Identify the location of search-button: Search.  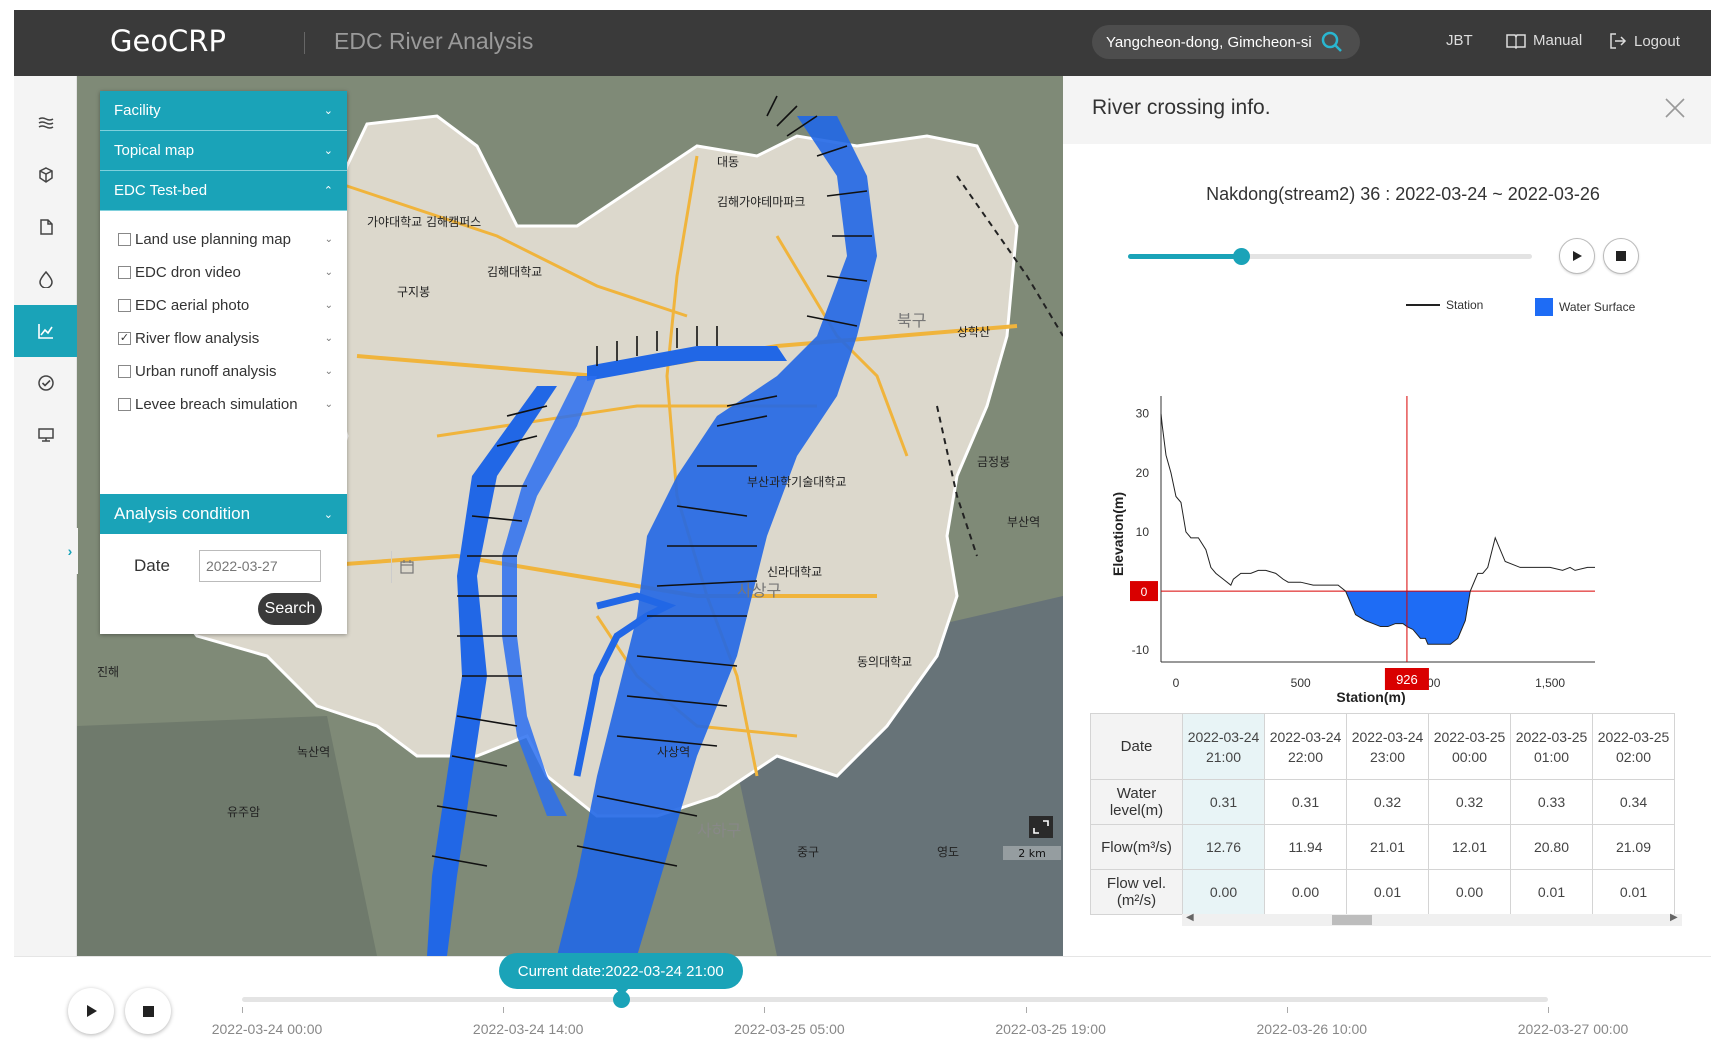
(290, 609).